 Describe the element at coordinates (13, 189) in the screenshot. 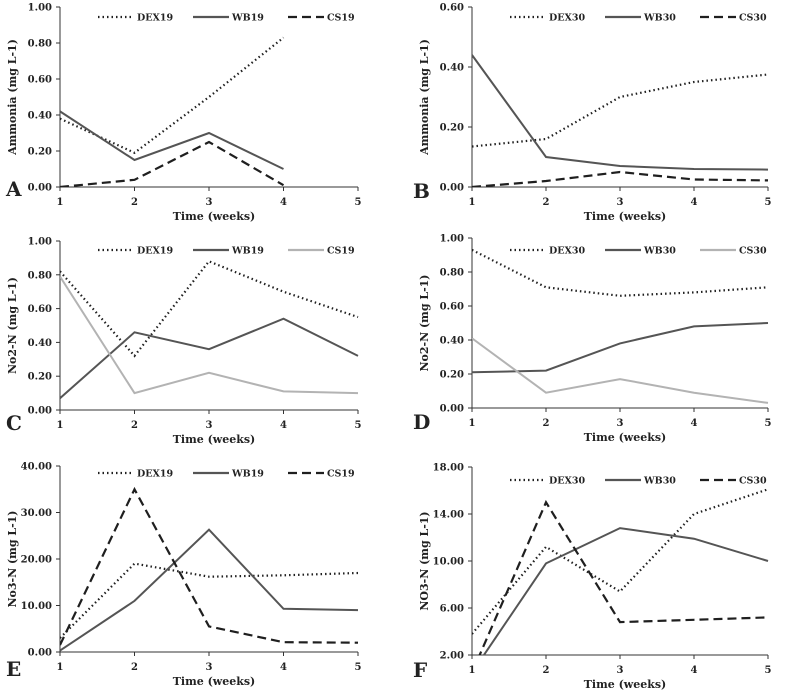

I see `panel-letter: A` at that location.